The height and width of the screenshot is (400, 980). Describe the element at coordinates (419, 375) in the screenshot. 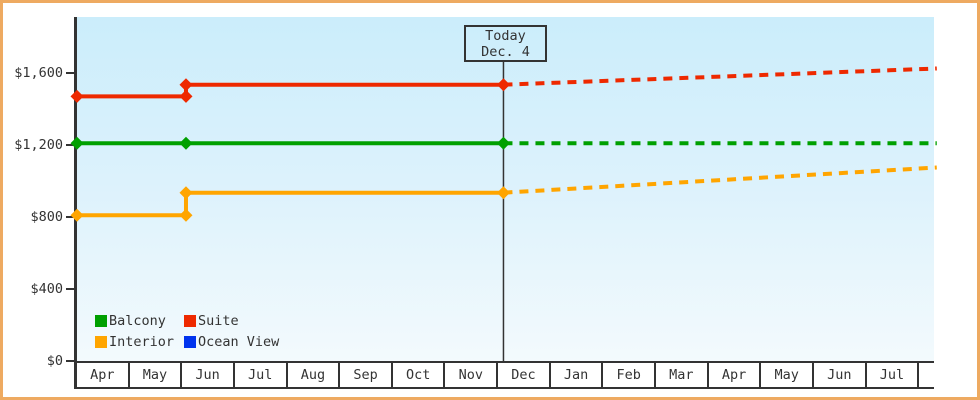

I see `x-axis-month-cell: Oct` at that location.